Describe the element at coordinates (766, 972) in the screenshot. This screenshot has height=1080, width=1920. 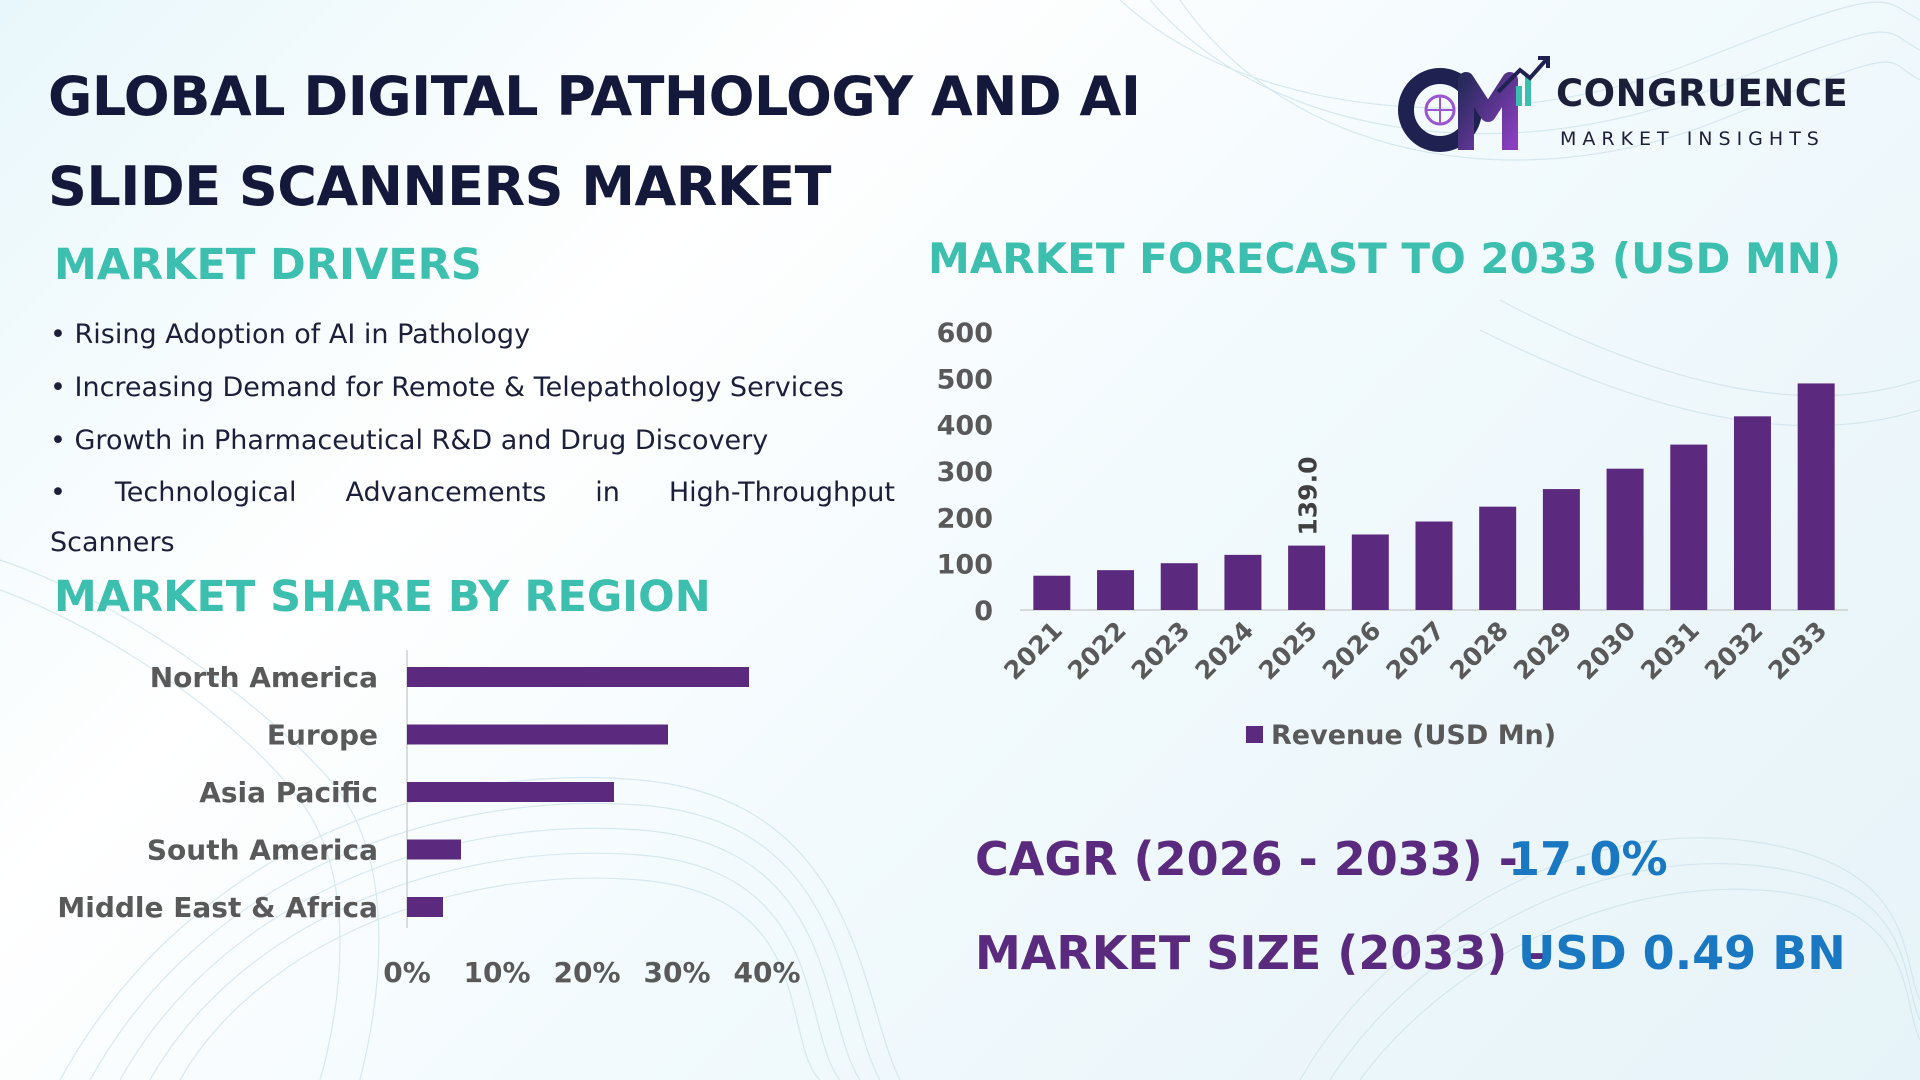
I see `x-tick-label: 40%` at that location.